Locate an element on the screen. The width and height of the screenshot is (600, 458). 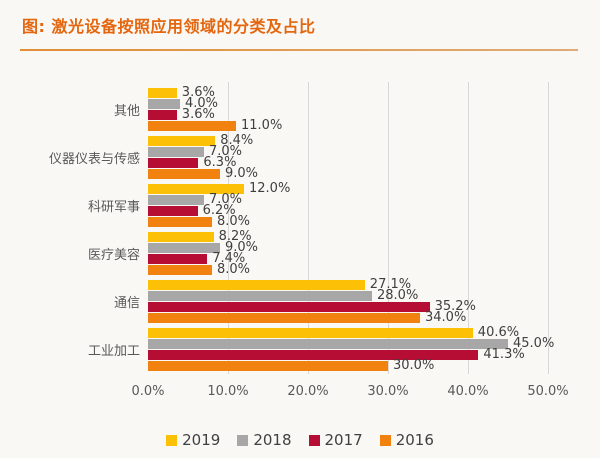
bar-2018: 28.0% is located at coordinates (283, 296).